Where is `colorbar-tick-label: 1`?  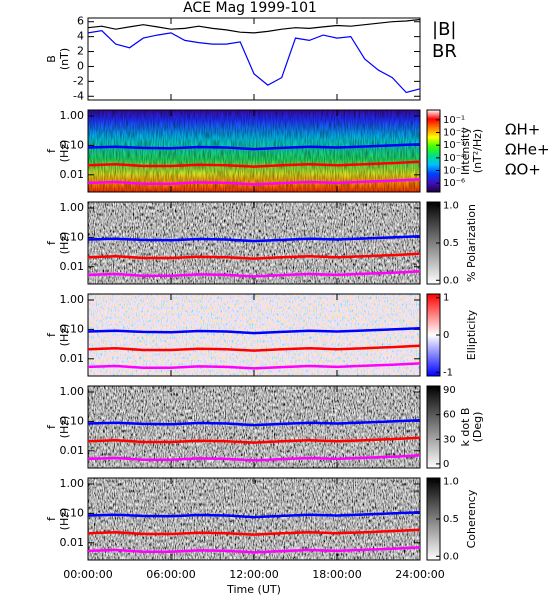 colorbar-tick-label: 1 is located at coordinates (446, 298).